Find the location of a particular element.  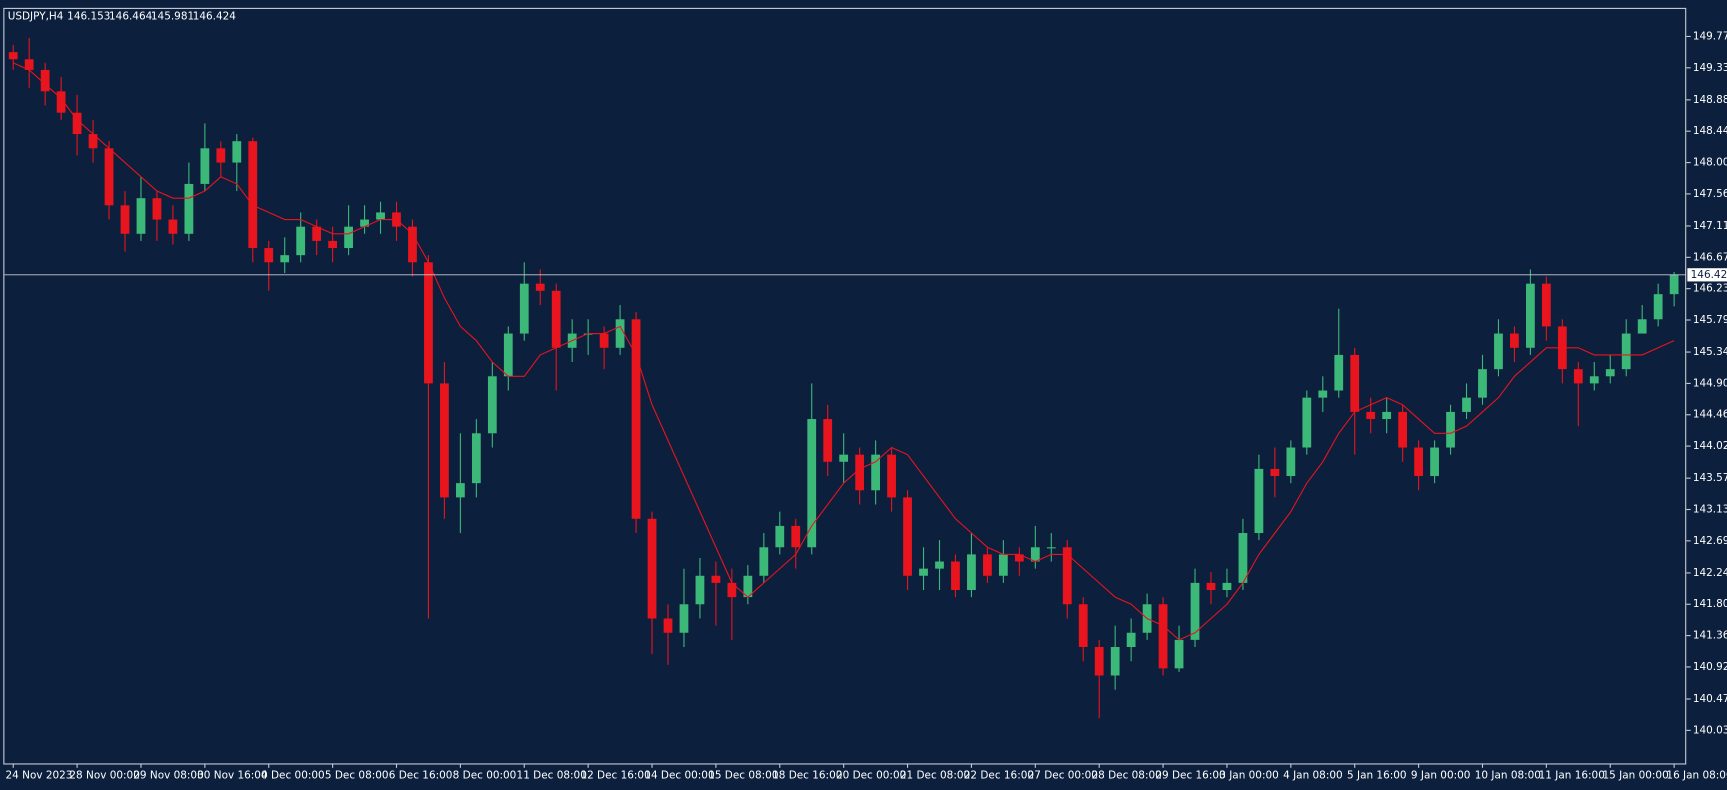

y-tick-label: 146.230 is located at coordinates (1710, 289).